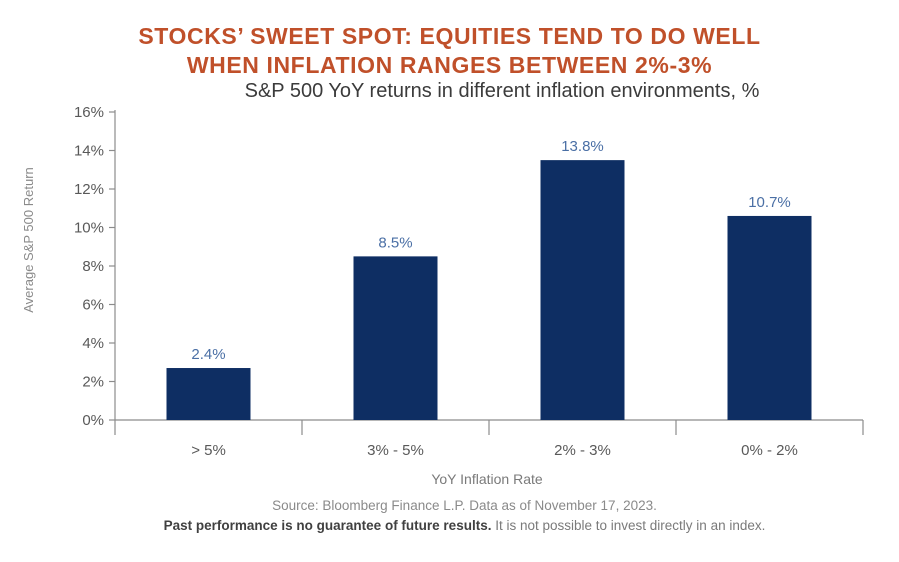 Image resolution: width=899 pixels, height=562 pixels. What do you see at coordinates (769, 202) in the screenshot?
I see `bar-value-label: 10.7%` at bounding box center [769, 202].